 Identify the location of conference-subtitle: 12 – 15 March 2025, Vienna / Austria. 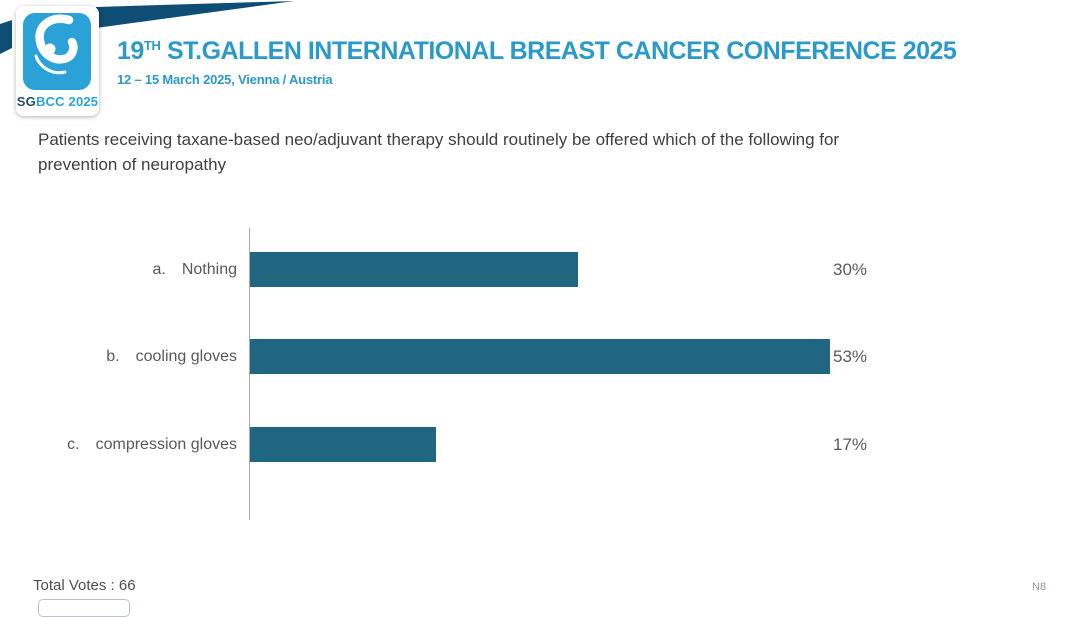
(225, 79).